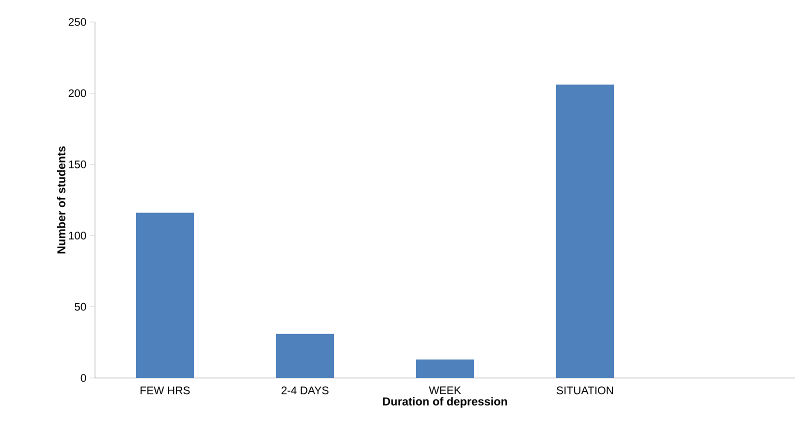 The image size is (801, 441). What do you see at coordinates (77, 93) in the screenshot?
I see `y-tick-label: 200` at bounding box center [77, 93].